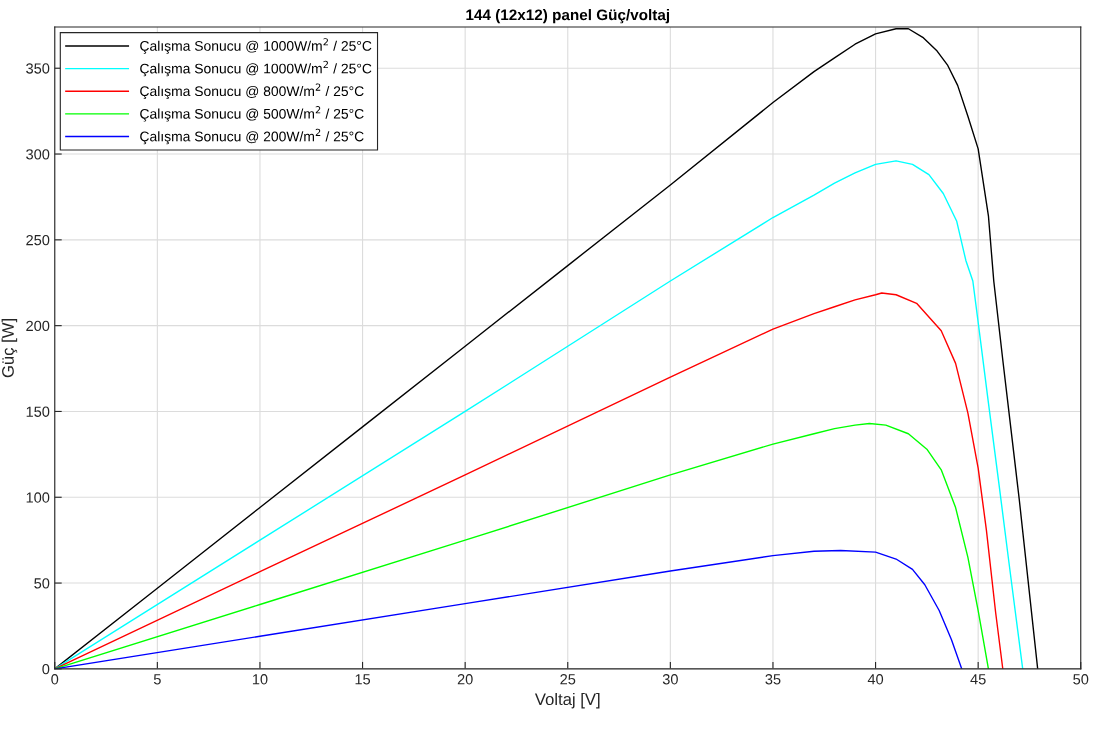  What do you see at coordinates (38, 411) in the screenshot?
I see `y-tick-label: 150` at bounding box center [38, 411].